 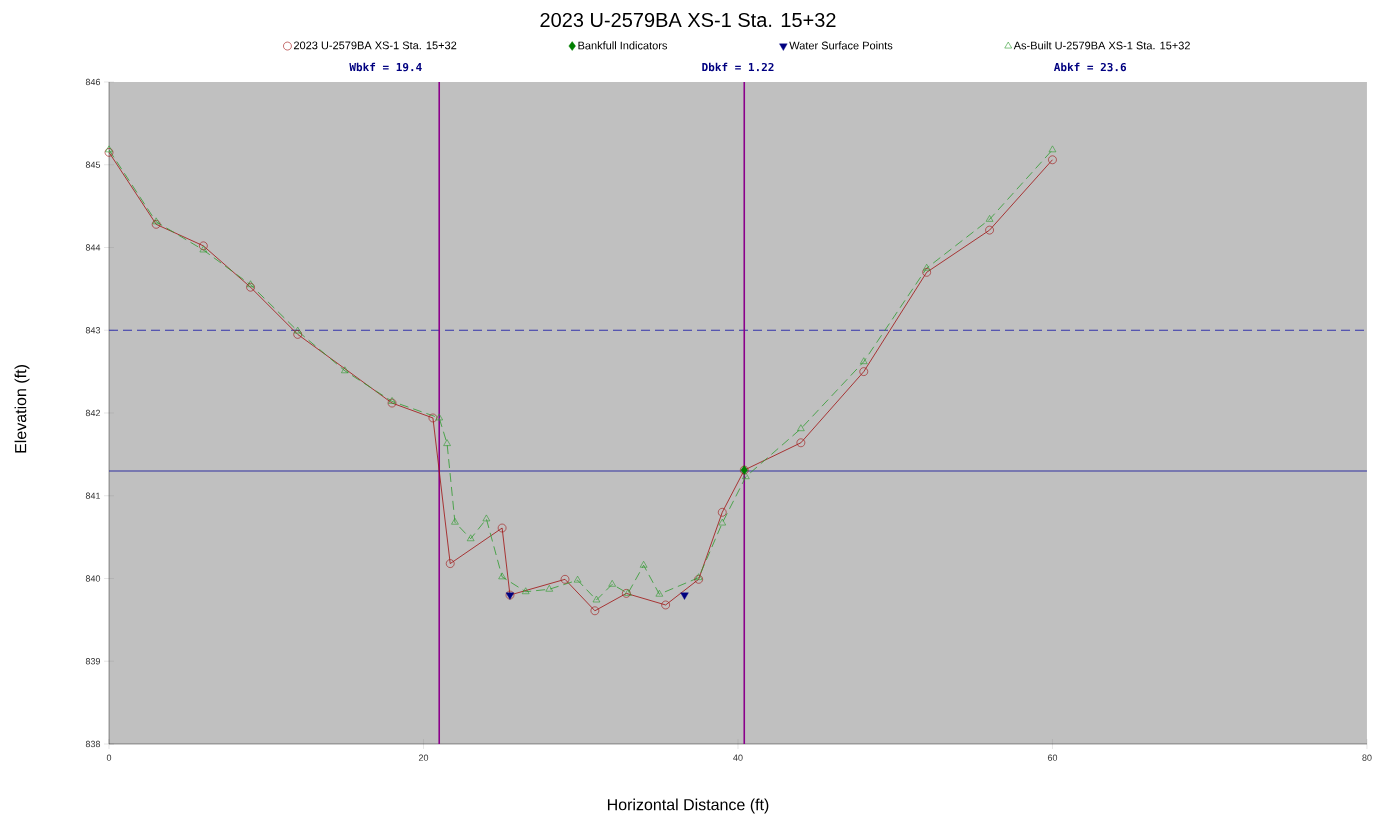 What do you see at coordinates (93, 661) in the screenshot?
I see `y-tick-label: 839` at bounding box center [93, 661].